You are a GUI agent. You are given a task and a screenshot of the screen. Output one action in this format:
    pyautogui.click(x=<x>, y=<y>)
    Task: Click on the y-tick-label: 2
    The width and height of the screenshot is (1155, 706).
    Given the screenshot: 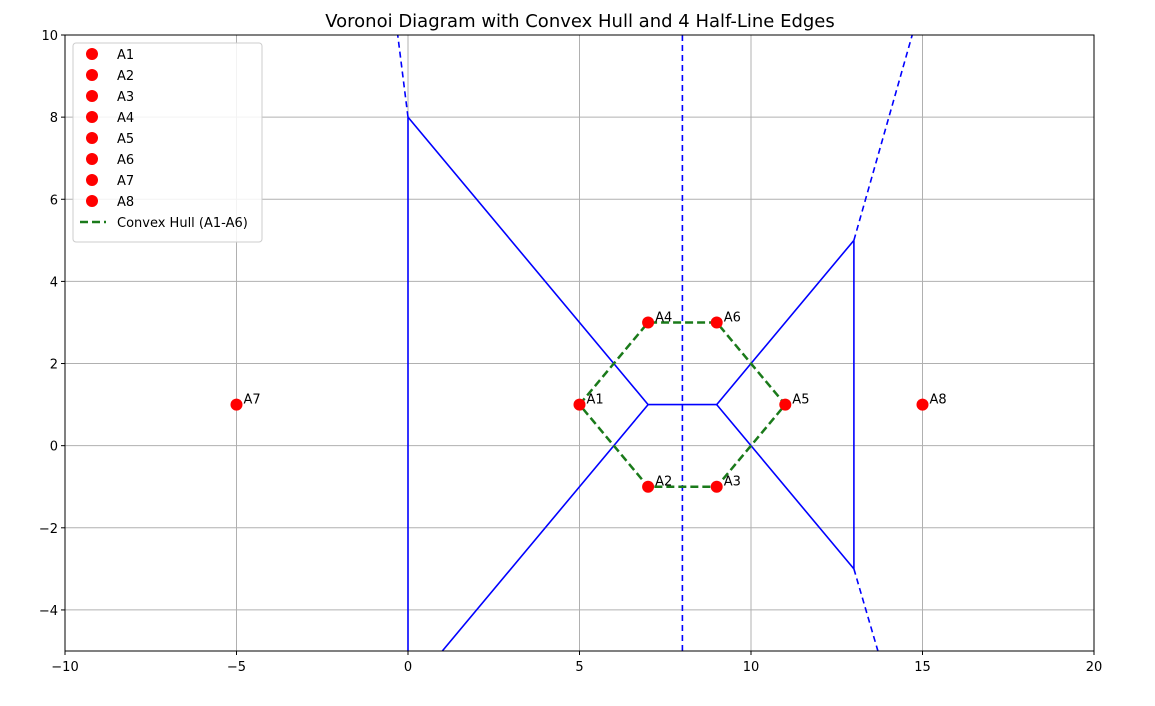 What is the action you would take?
    pyautogui.click(x=54, y=365)
    